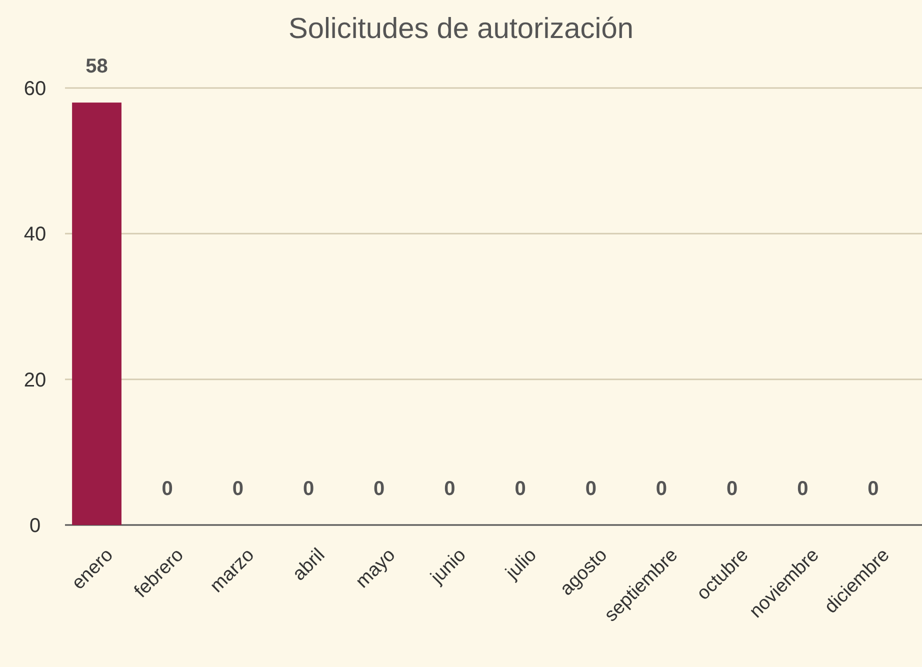  I want to click on y-tick-label: 20, so click(35, 380).